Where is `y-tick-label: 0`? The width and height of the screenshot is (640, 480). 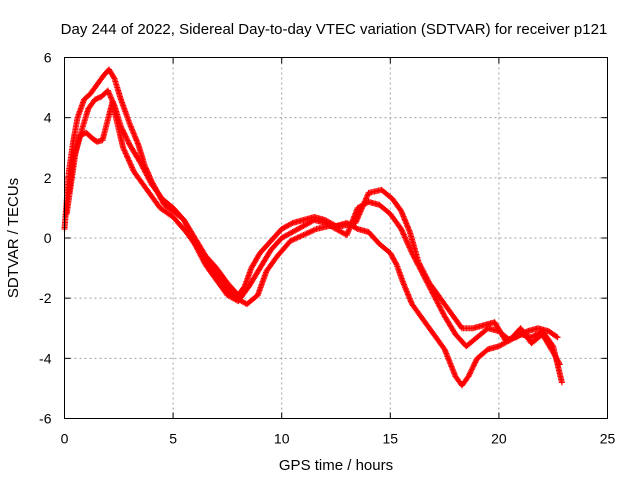 y-tick-label: 0 is located at coordinates (48, 238).